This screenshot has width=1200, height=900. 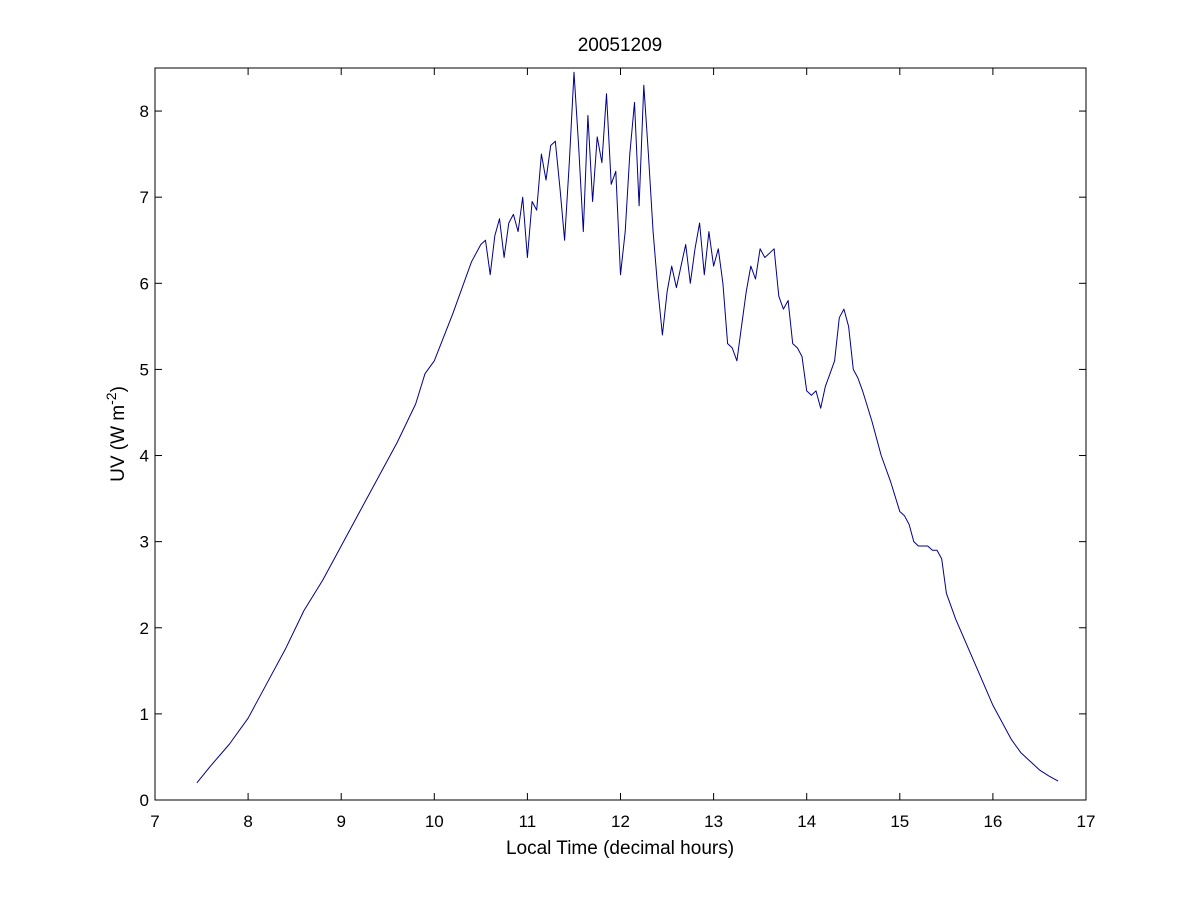 What do you see at coordinates (528, 821) in the screenshot?
I see `x-tick-label: 11` at bounding box center [528, 821].